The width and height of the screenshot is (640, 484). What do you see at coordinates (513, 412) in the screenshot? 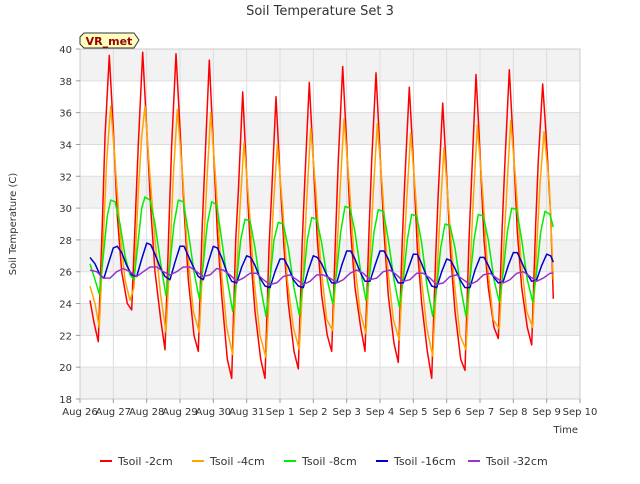
I see `x-tick-label: Sep 8` at bounding box center [513, 412].